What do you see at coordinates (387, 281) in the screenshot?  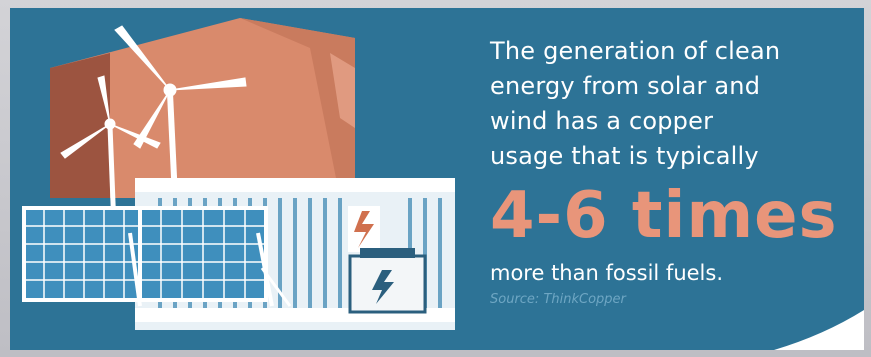 I see `battery-unit-icon` at bounding box center [387, 281].